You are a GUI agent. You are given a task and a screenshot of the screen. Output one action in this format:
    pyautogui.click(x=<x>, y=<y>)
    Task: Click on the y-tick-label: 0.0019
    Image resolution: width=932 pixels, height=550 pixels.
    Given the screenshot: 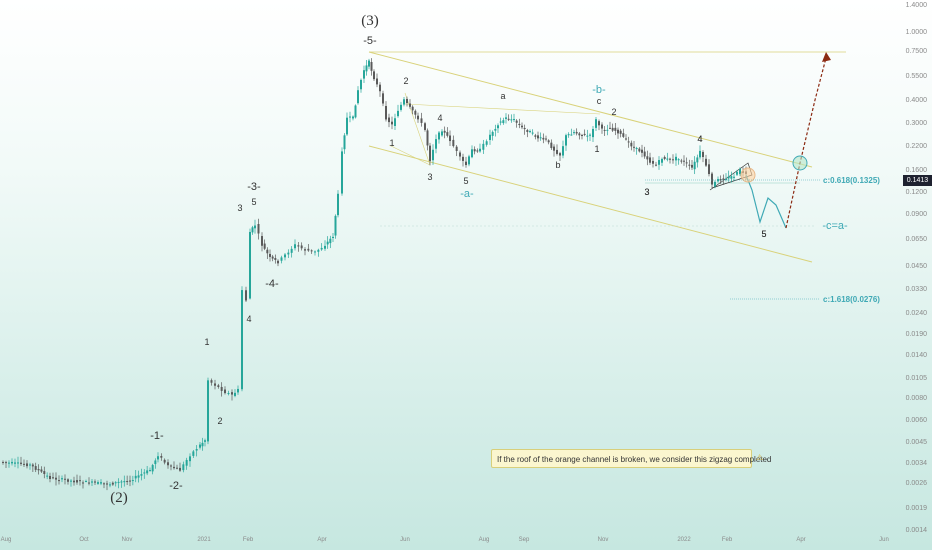 What is the action you would take?
    pyautogui.click(x=917, y=508)
    